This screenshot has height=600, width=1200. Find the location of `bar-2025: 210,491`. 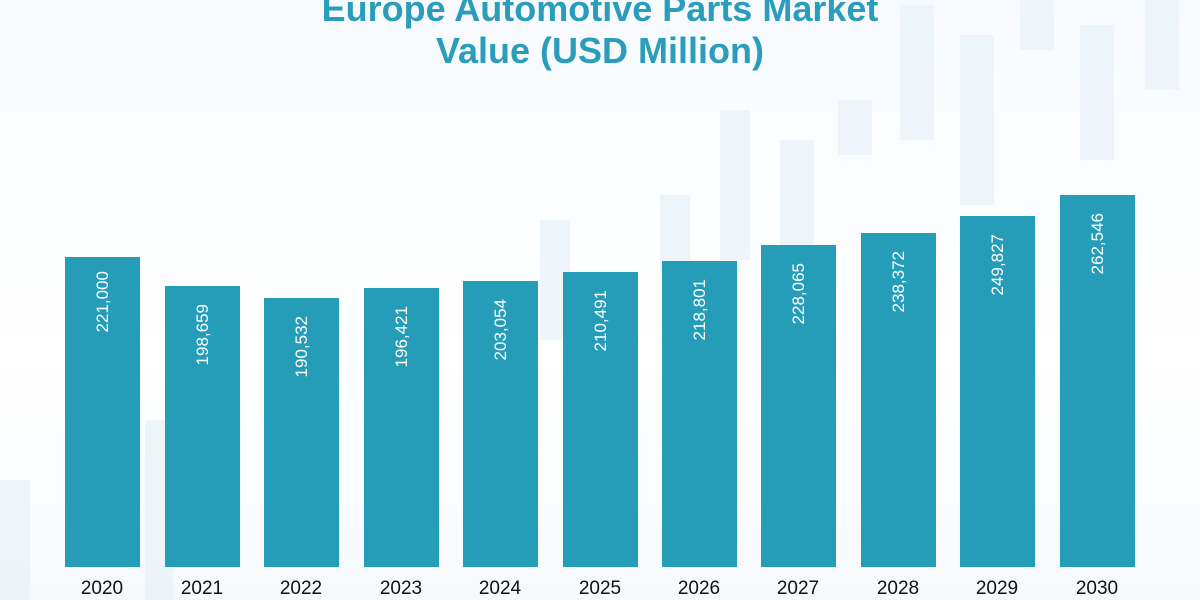

bar-2025: 210,491 is located at coordinates (600, 419).